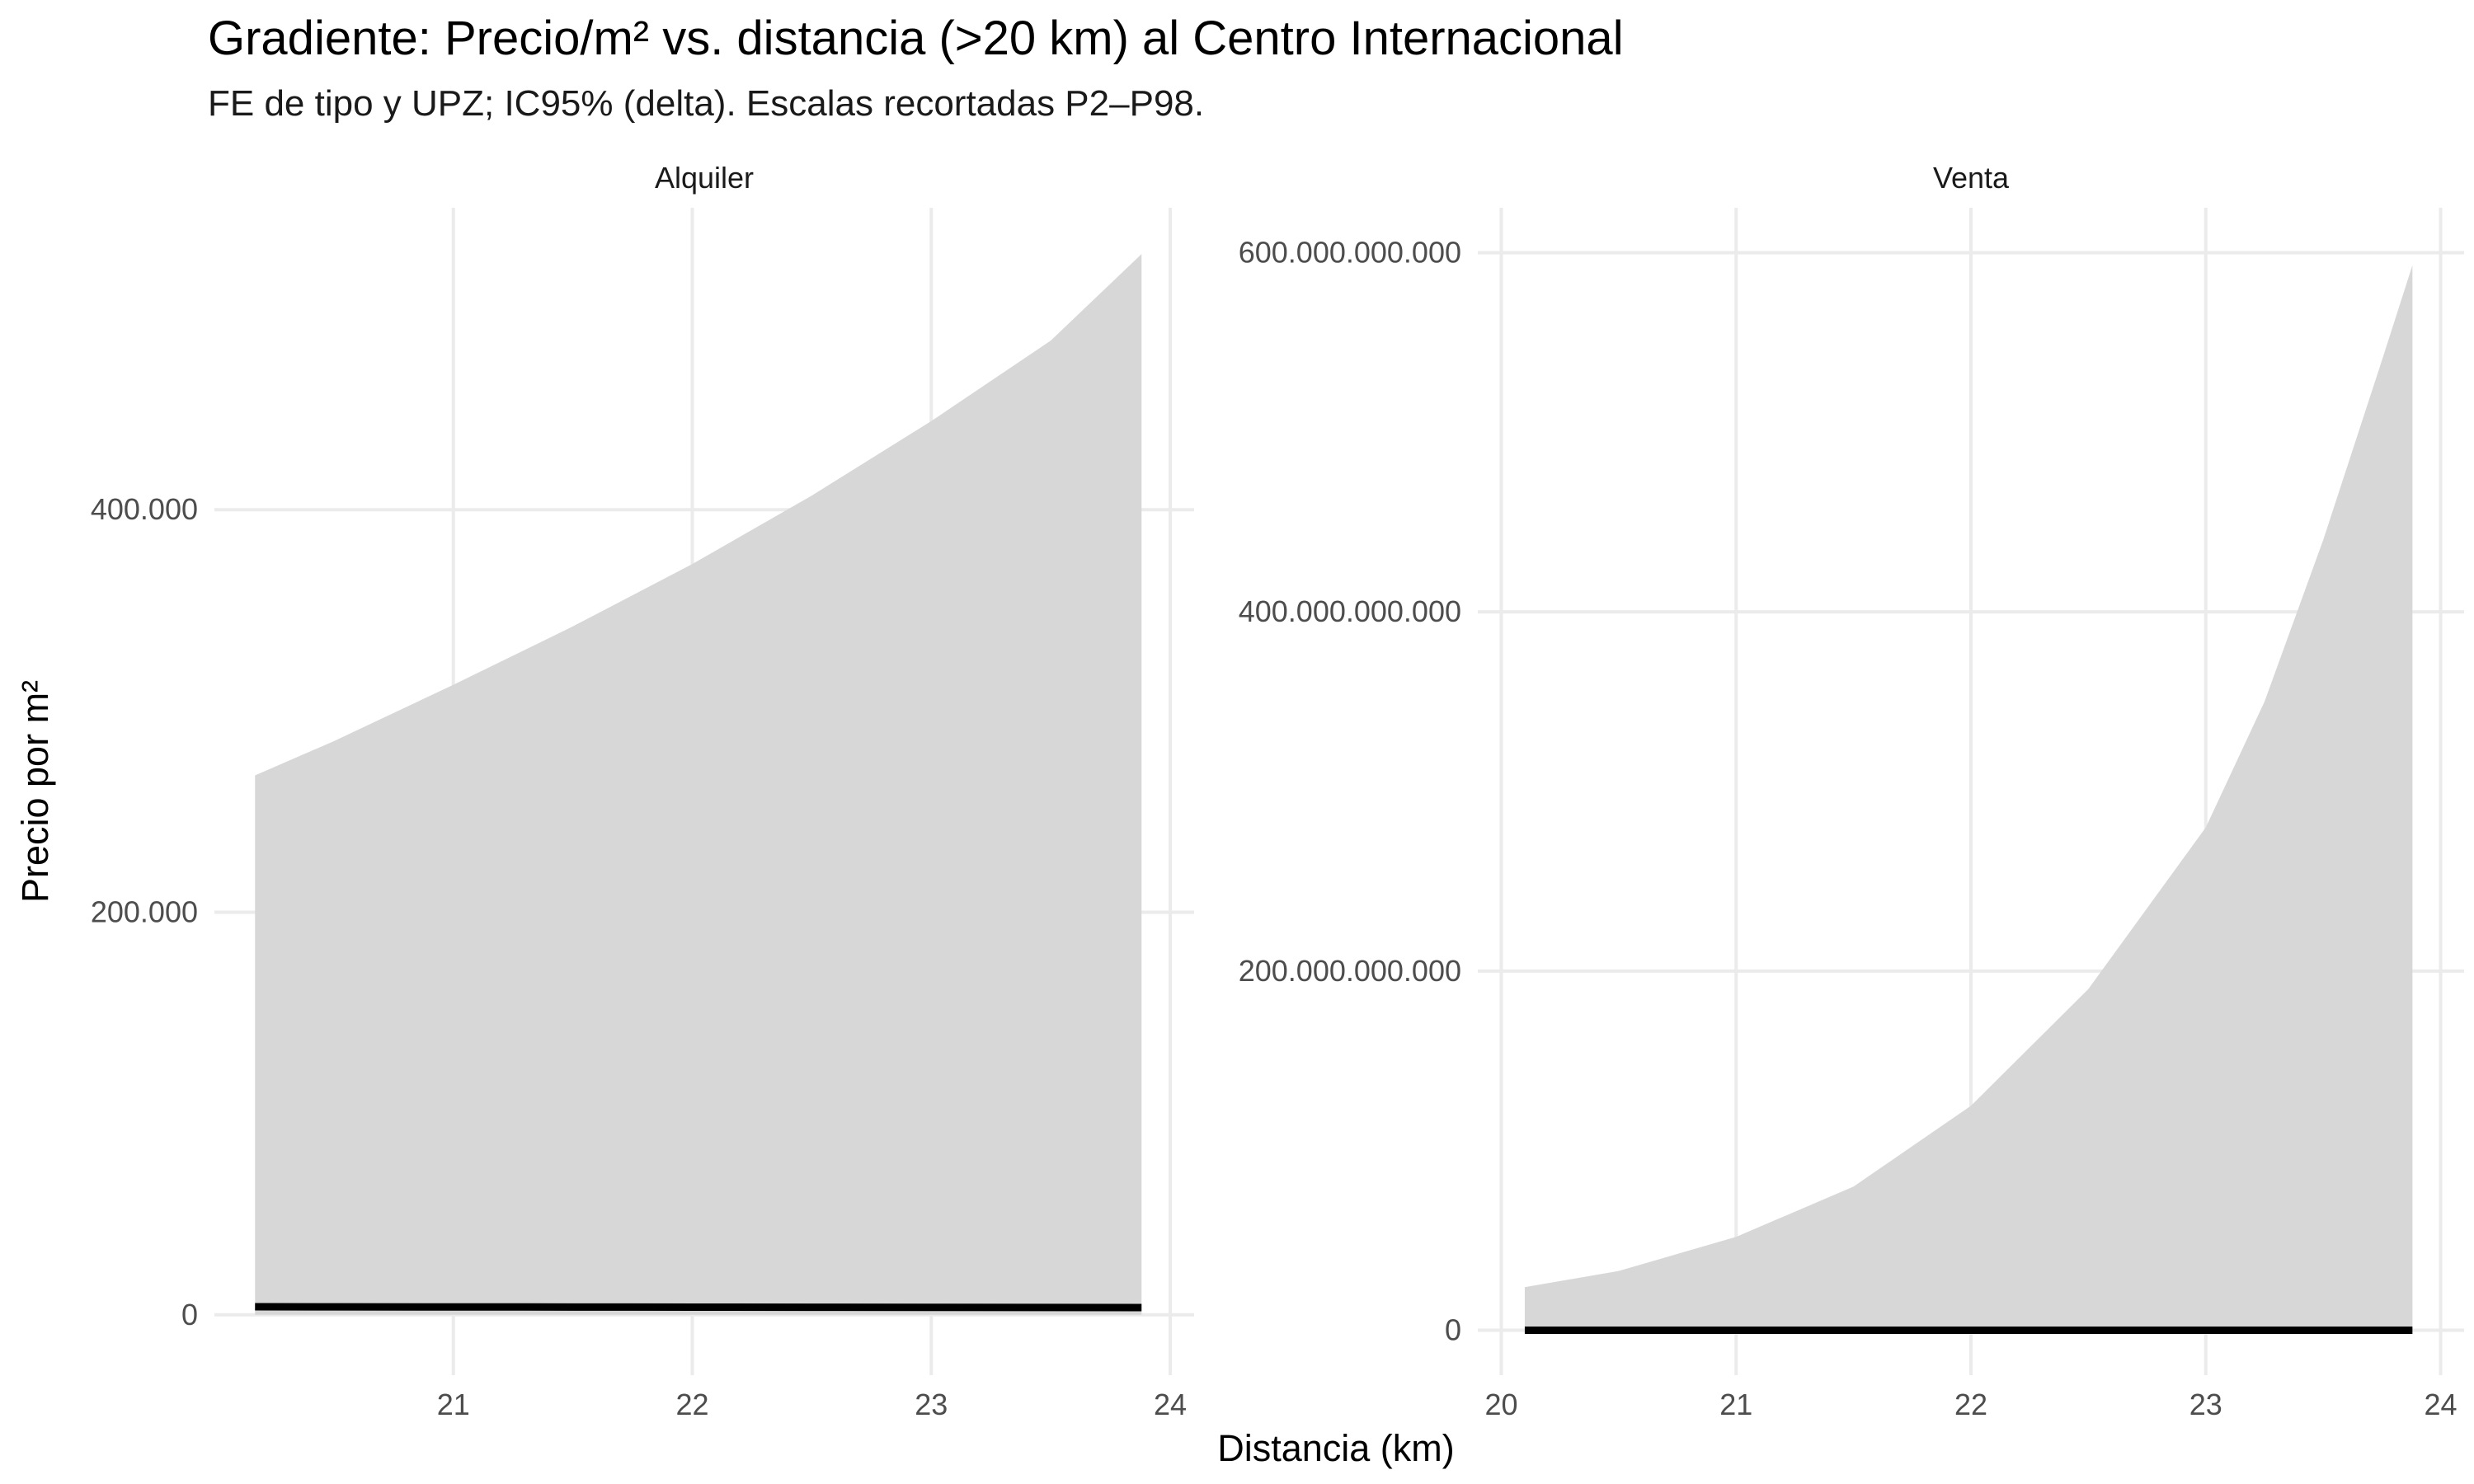 This screenshot has width=2474, height=1484. What do you see at coordinates (35, 791) in the screenshot?
I see `y-axis-title: Precio por m²` at bounding box center [35, 791].